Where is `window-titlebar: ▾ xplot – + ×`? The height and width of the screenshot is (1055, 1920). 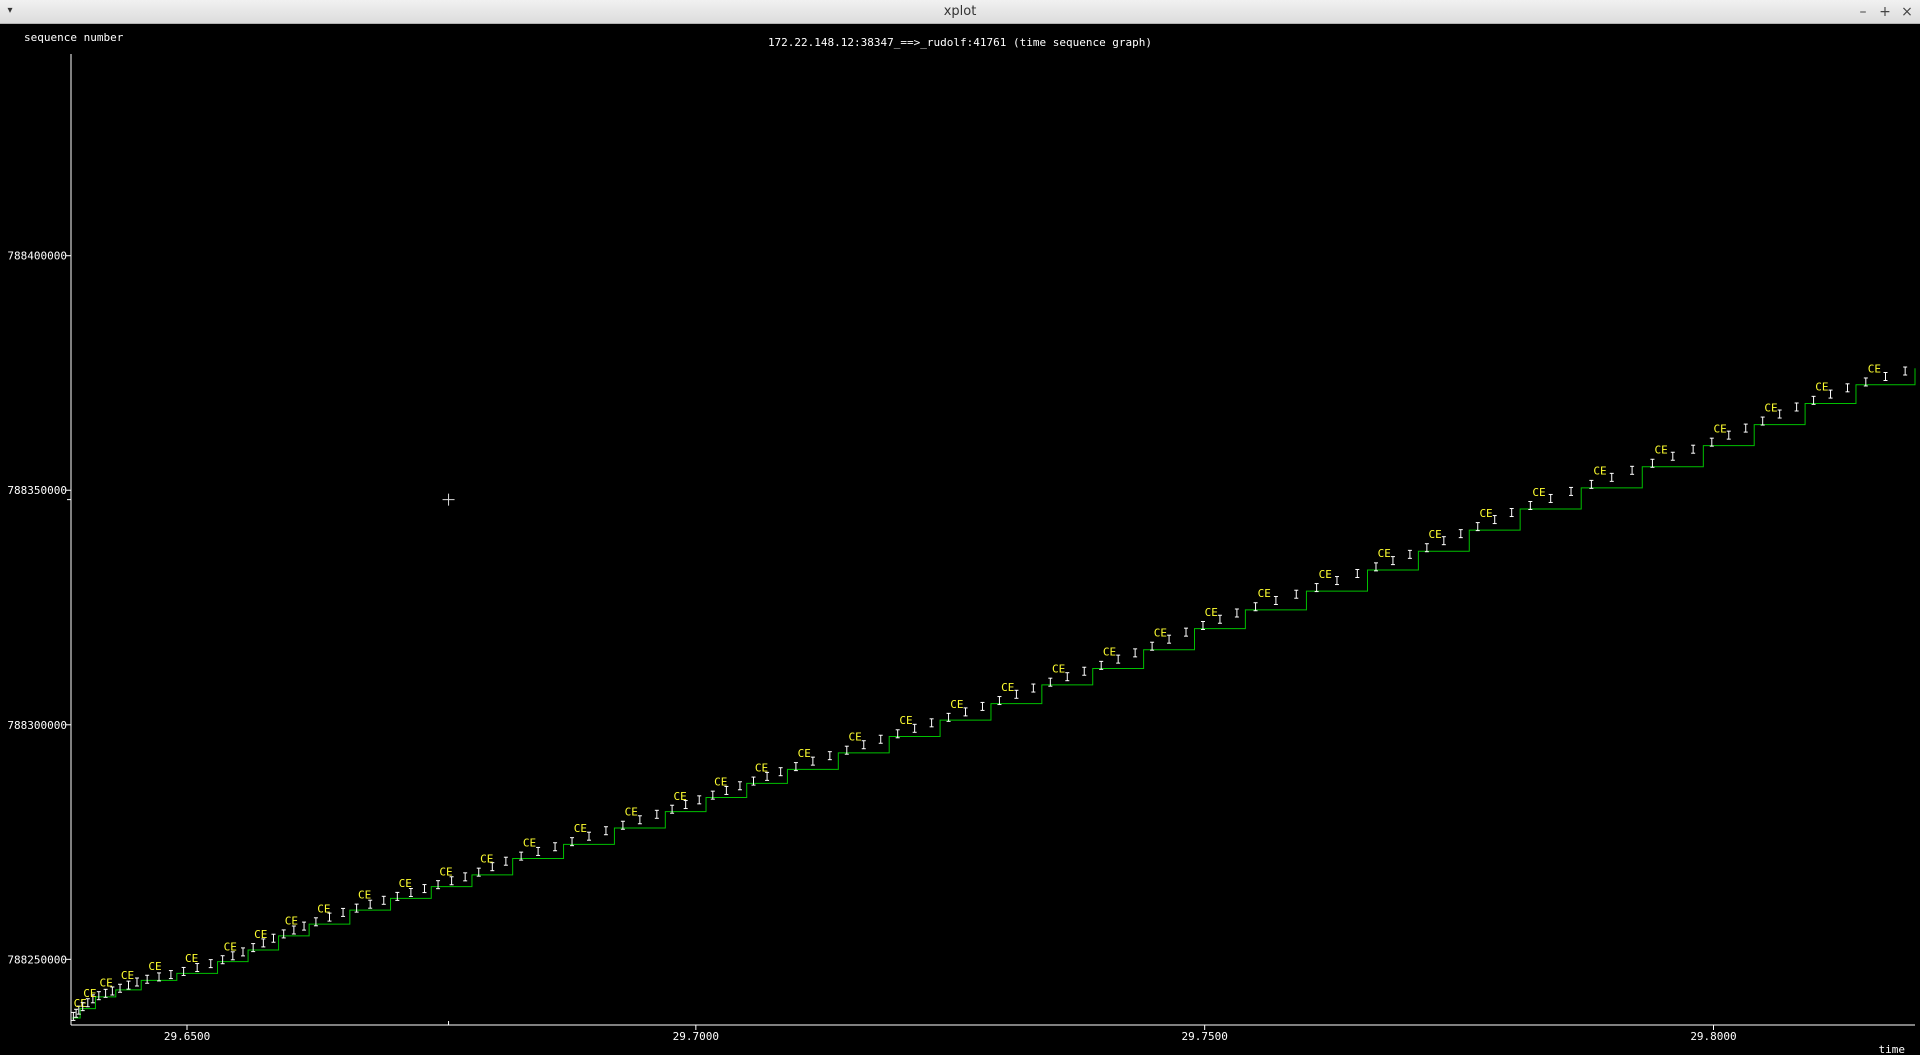 window-titlebar: ▾ xplot – + × is located at coordinates (960, 12).